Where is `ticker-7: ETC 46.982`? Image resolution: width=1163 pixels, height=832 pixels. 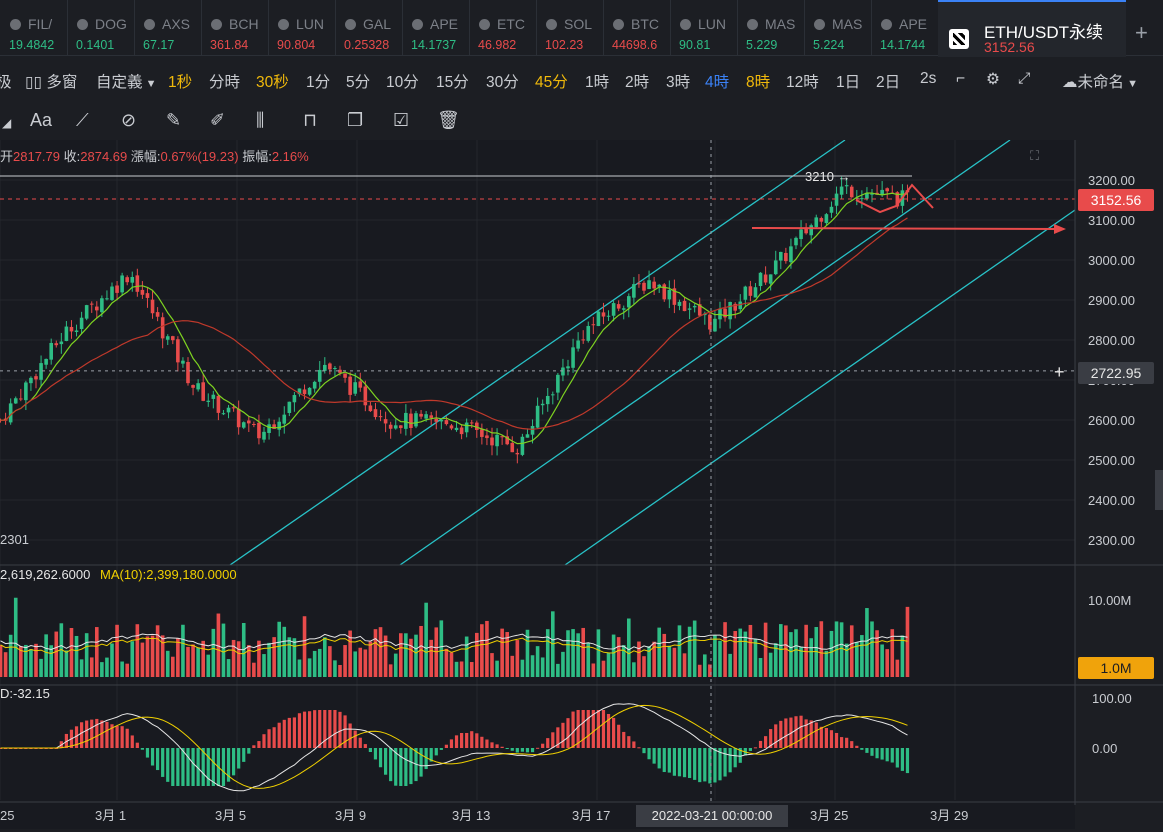
ticker-7: ETC 46.982 is located at coordinates (503, 27).